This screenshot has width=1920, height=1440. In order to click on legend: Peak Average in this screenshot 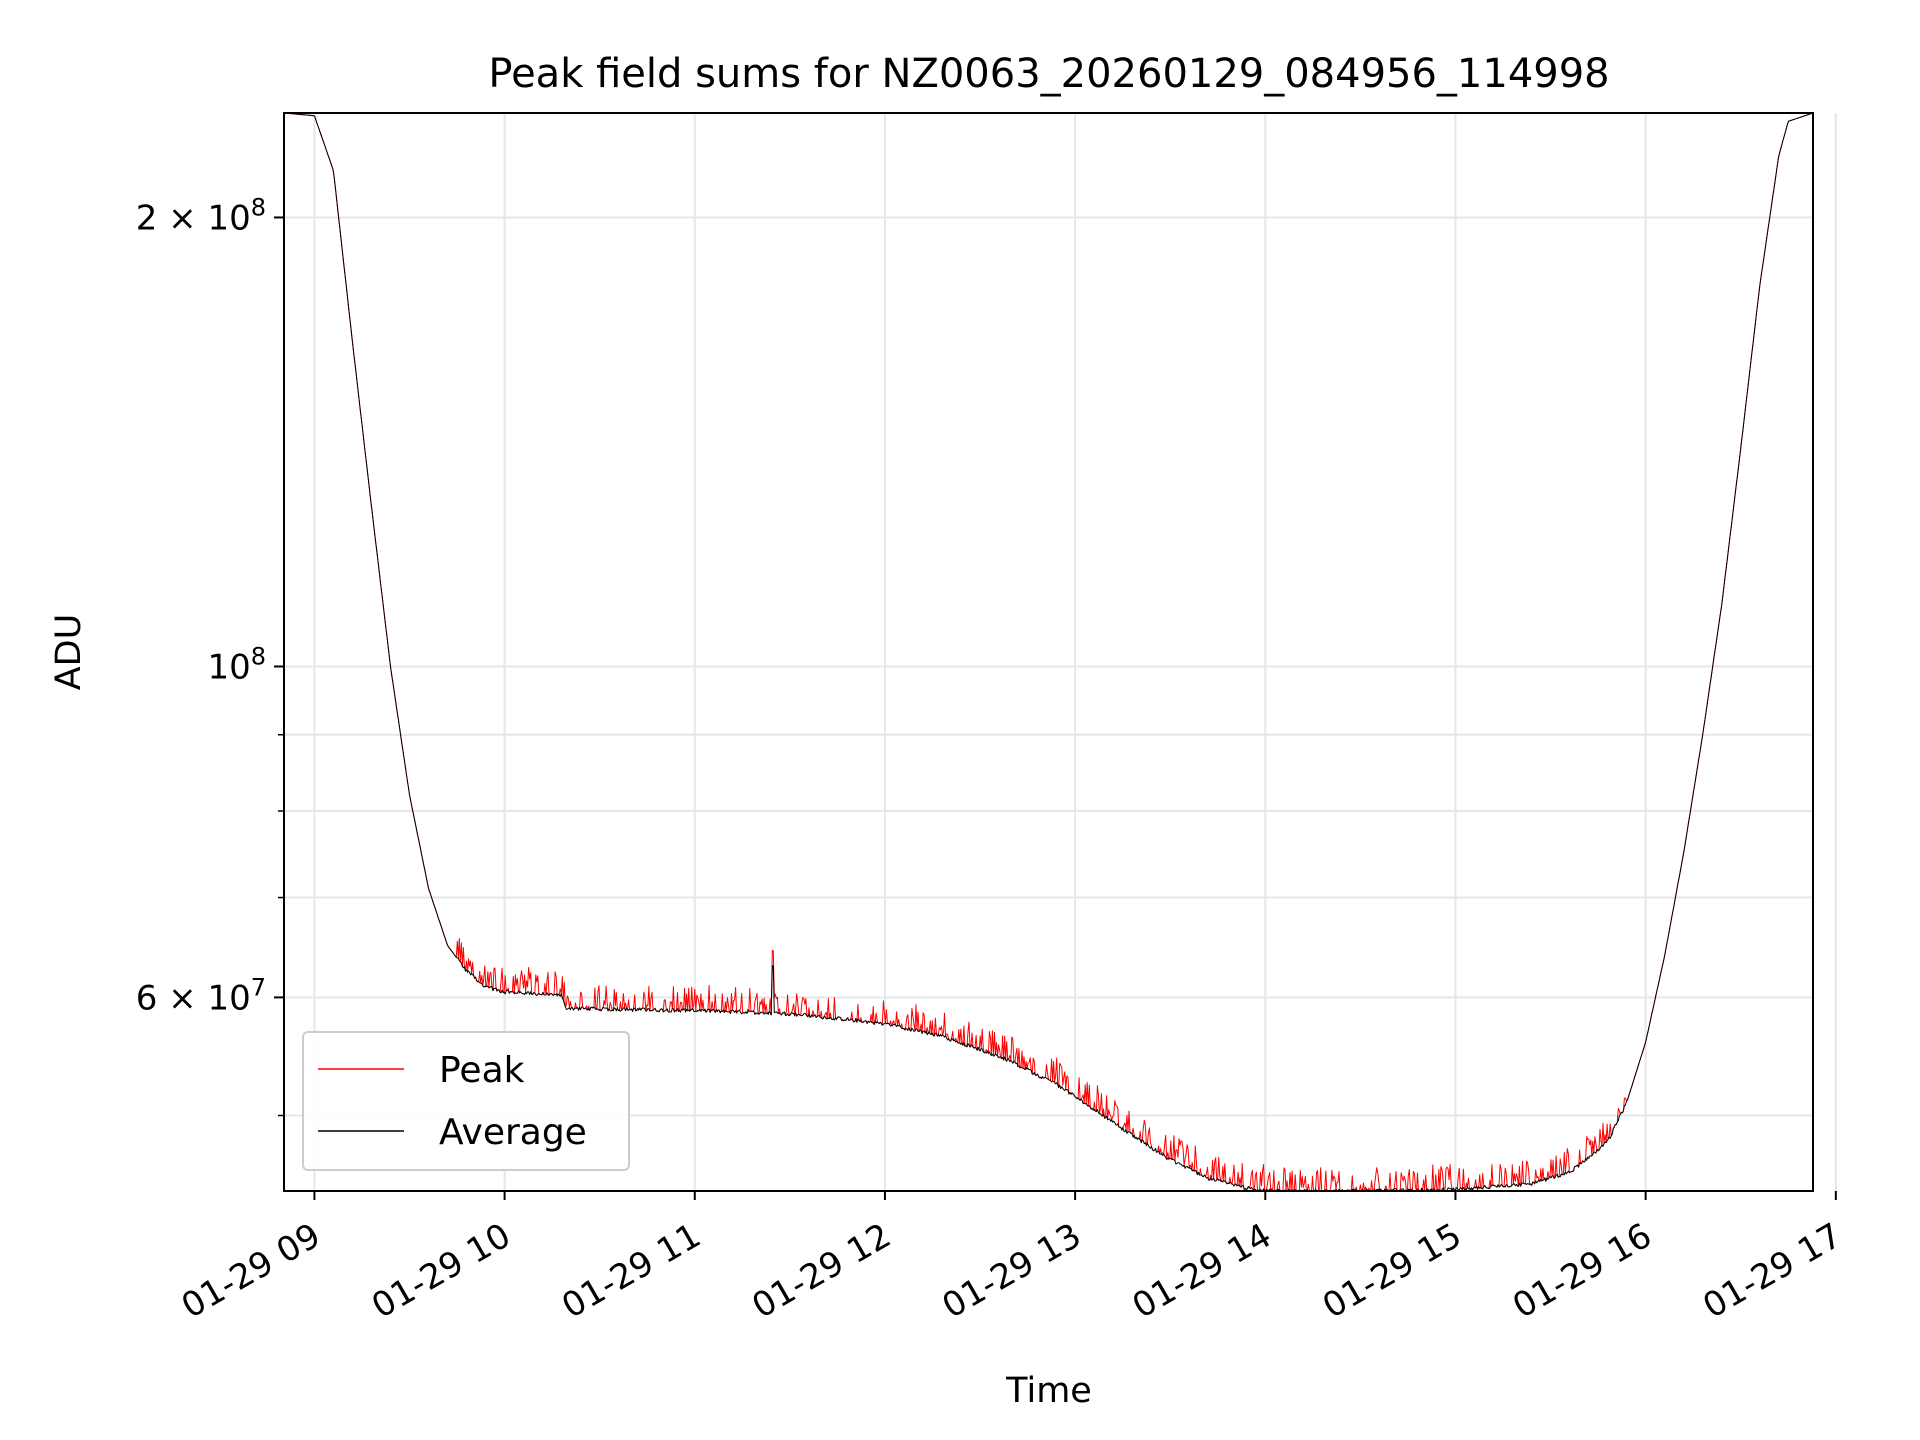, I will do `click(466, 1101)`.